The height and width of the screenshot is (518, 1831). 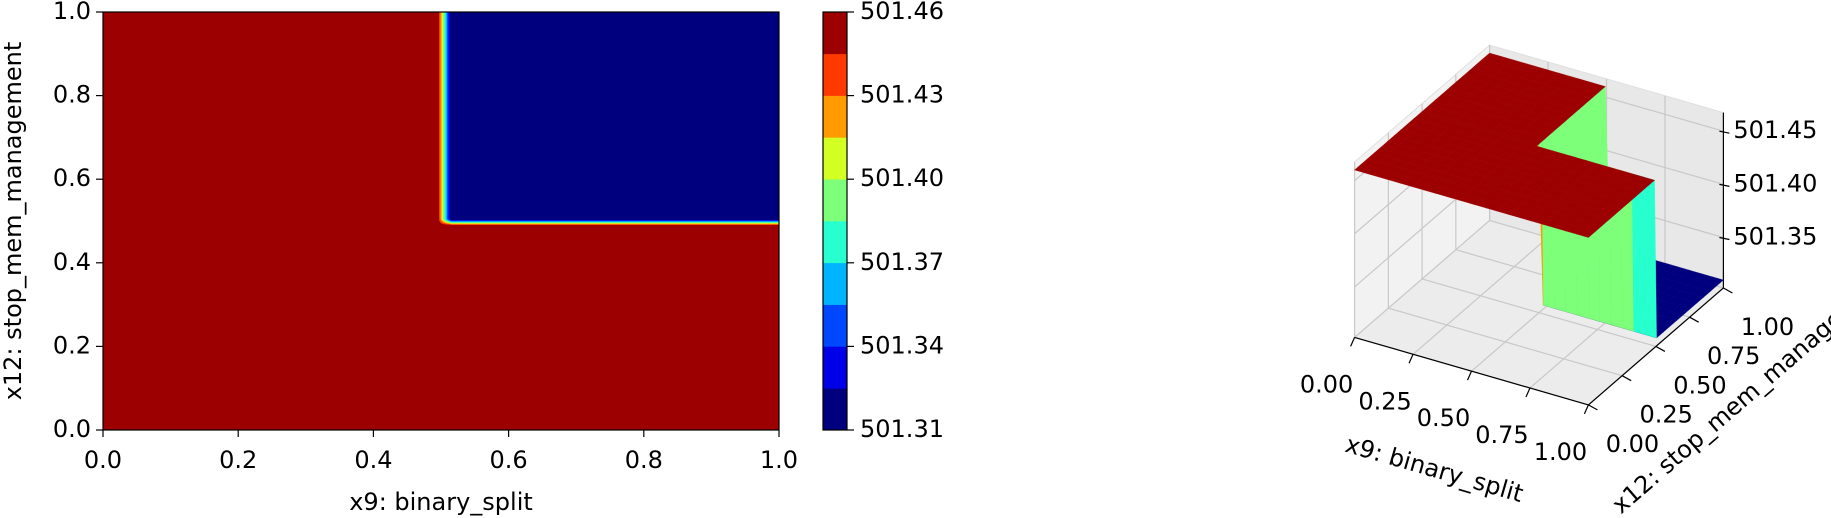 I want to click on x-tick-label: 0.2, so click(x=238, y=460).